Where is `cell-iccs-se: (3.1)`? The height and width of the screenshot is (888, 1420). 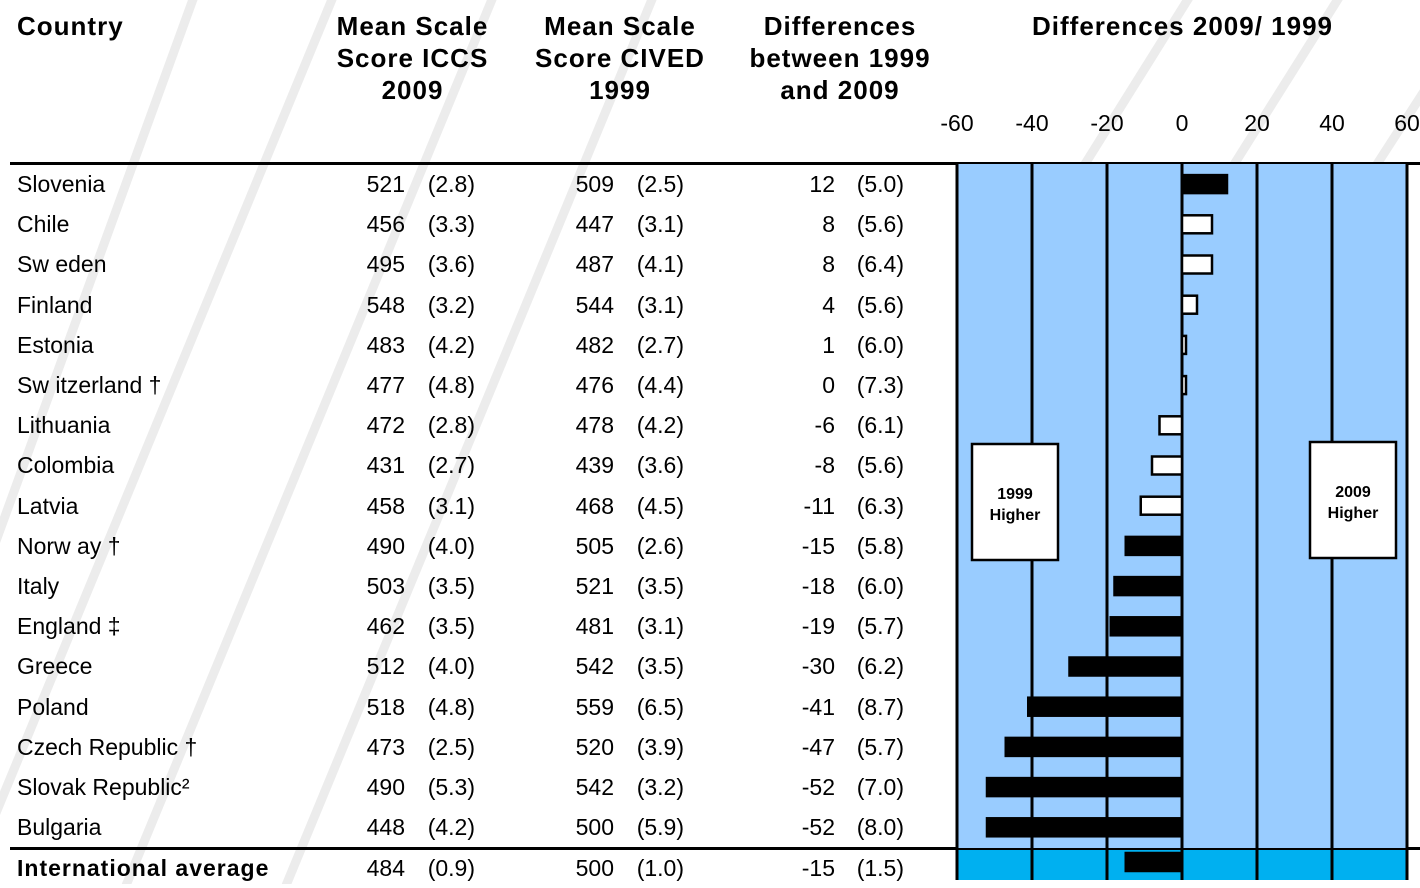
cell-iccs-se: (3.1) is located at coordinates (451, 505).